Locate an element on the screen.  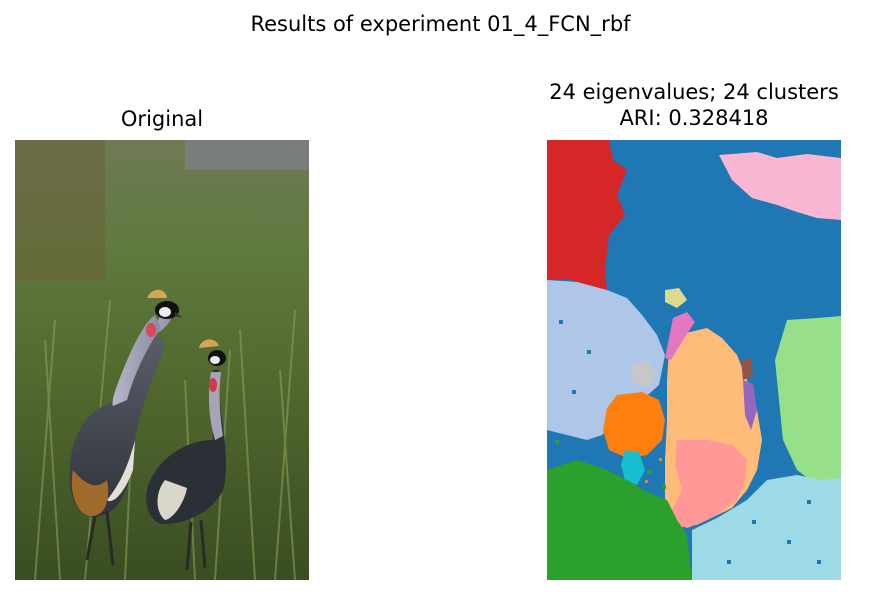
clustering-title-line2: ARI: 0.328418 is located at coordinates (694, 118).